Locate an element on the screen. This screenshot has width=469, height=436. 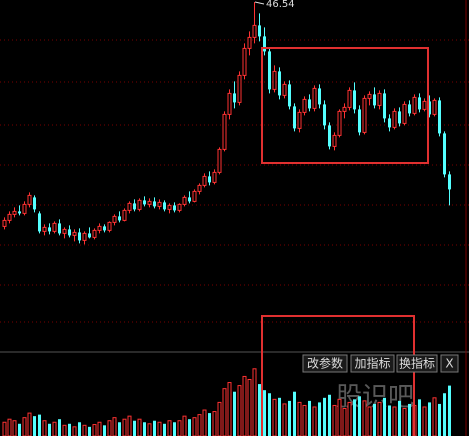
annotation-box is located at coordinates (345, 105).